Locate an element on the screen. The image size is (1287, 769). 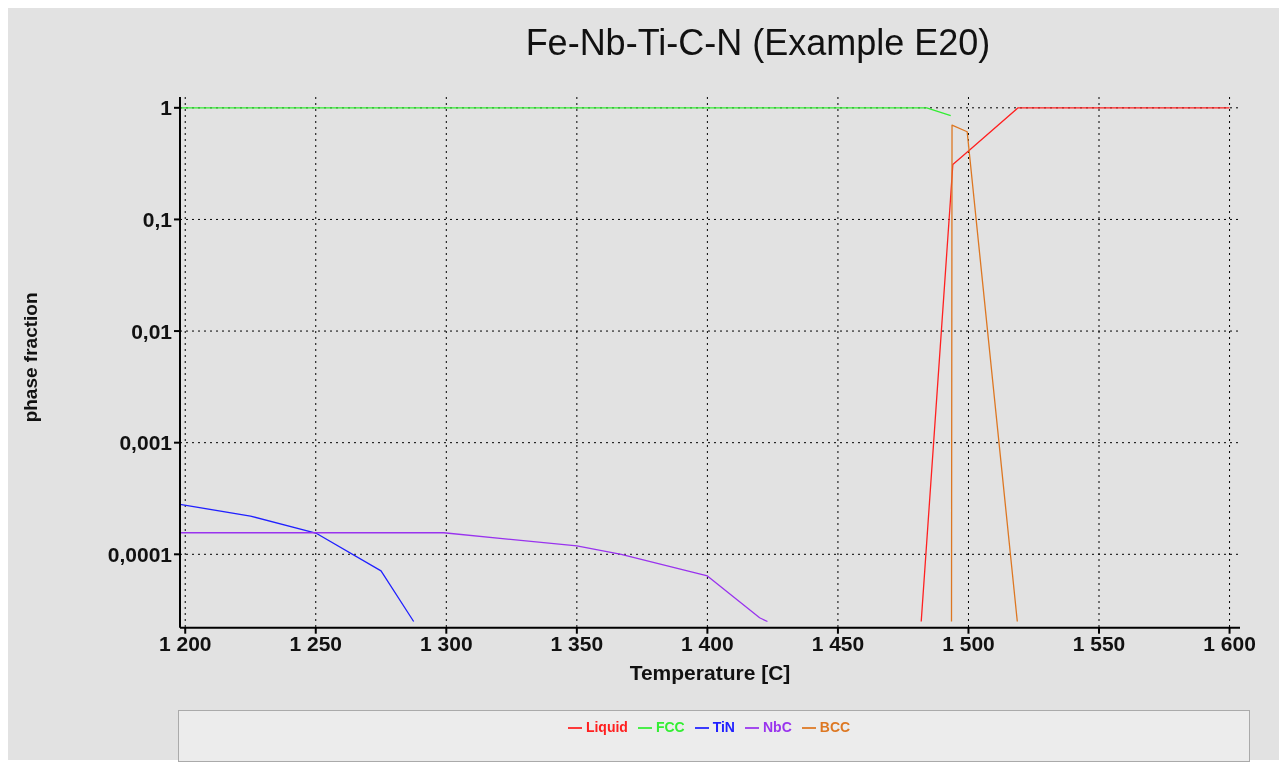
chart-title: Fe-Nb-Ti-C-N (Example E20) is located at coordinates (758, 43).